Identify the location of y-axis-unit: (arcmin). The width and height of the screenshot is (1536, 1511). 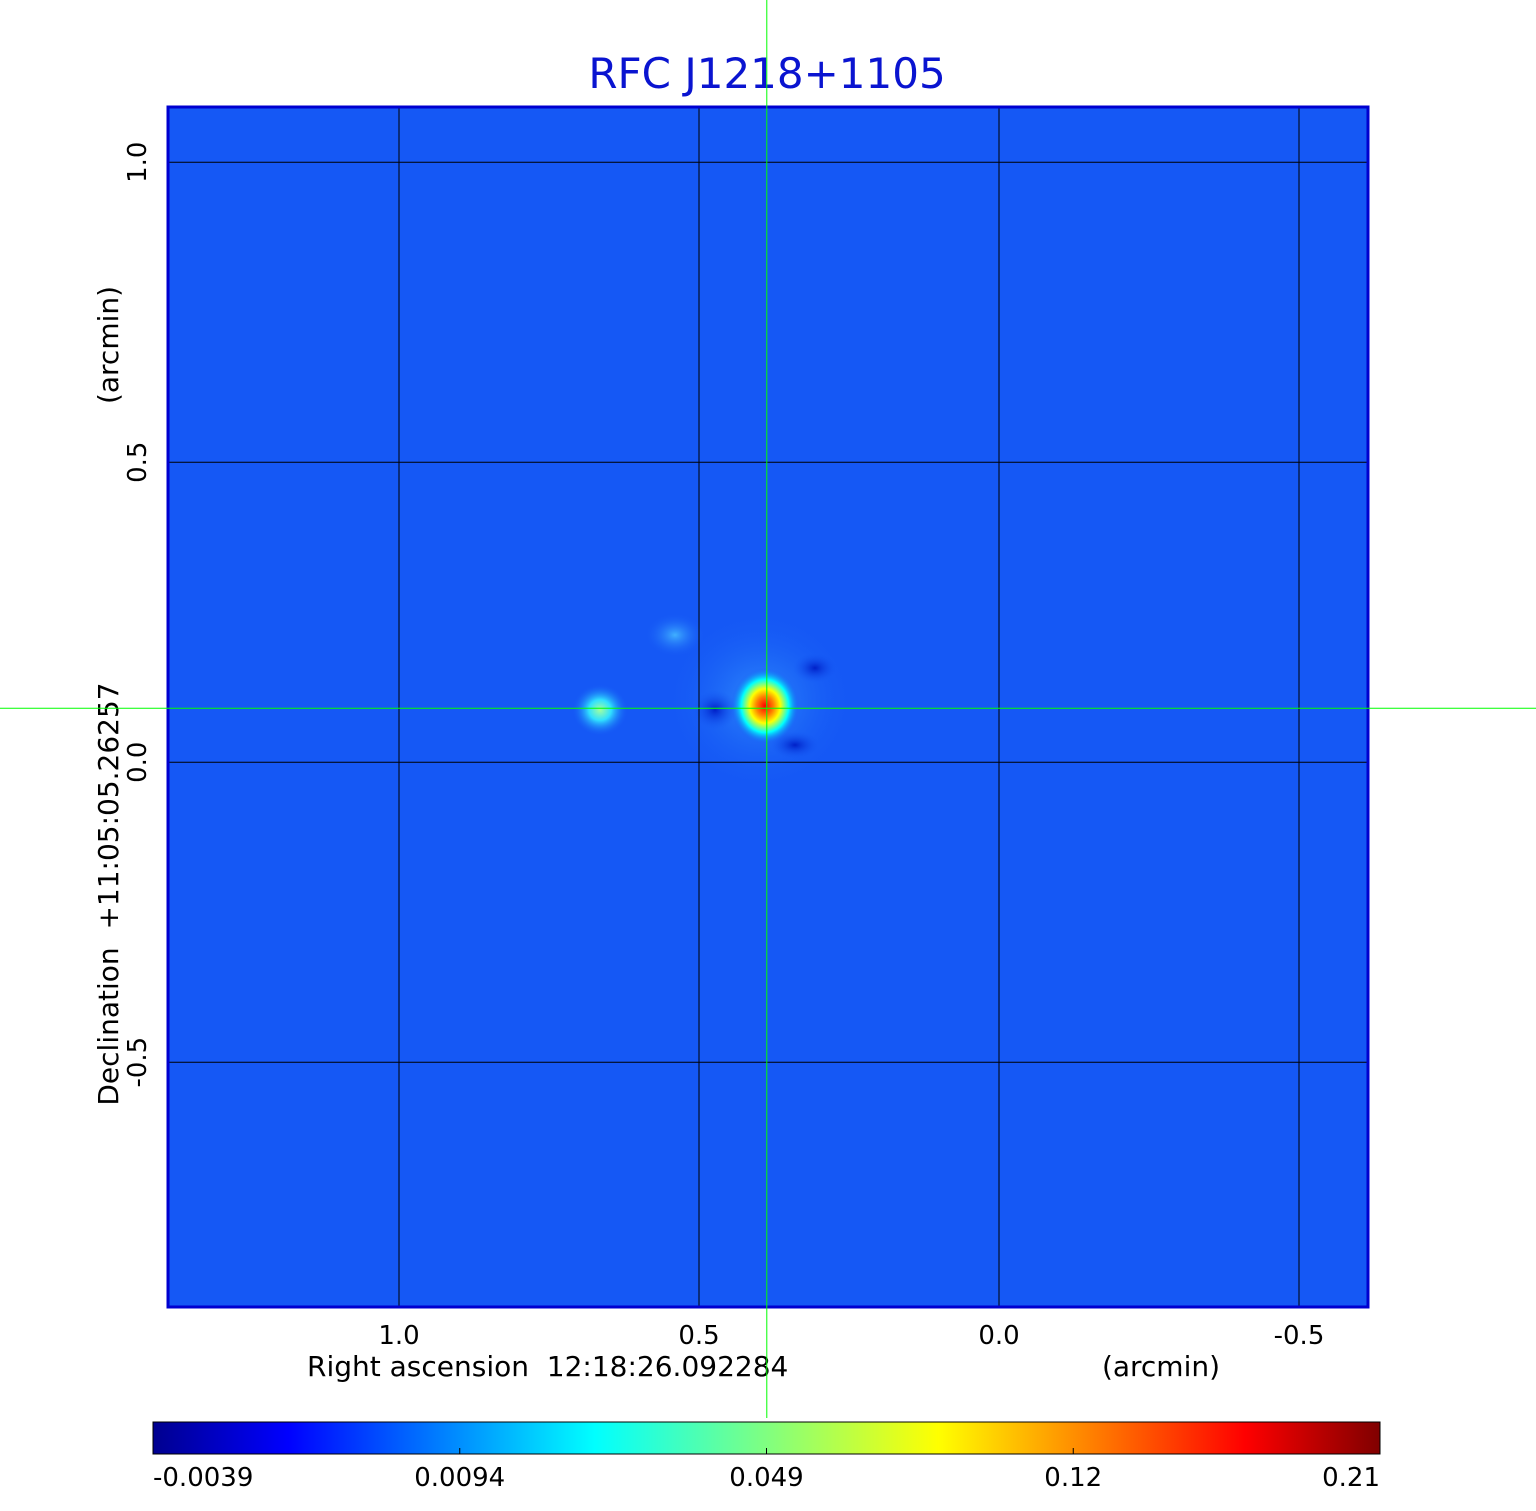
(108, 345).